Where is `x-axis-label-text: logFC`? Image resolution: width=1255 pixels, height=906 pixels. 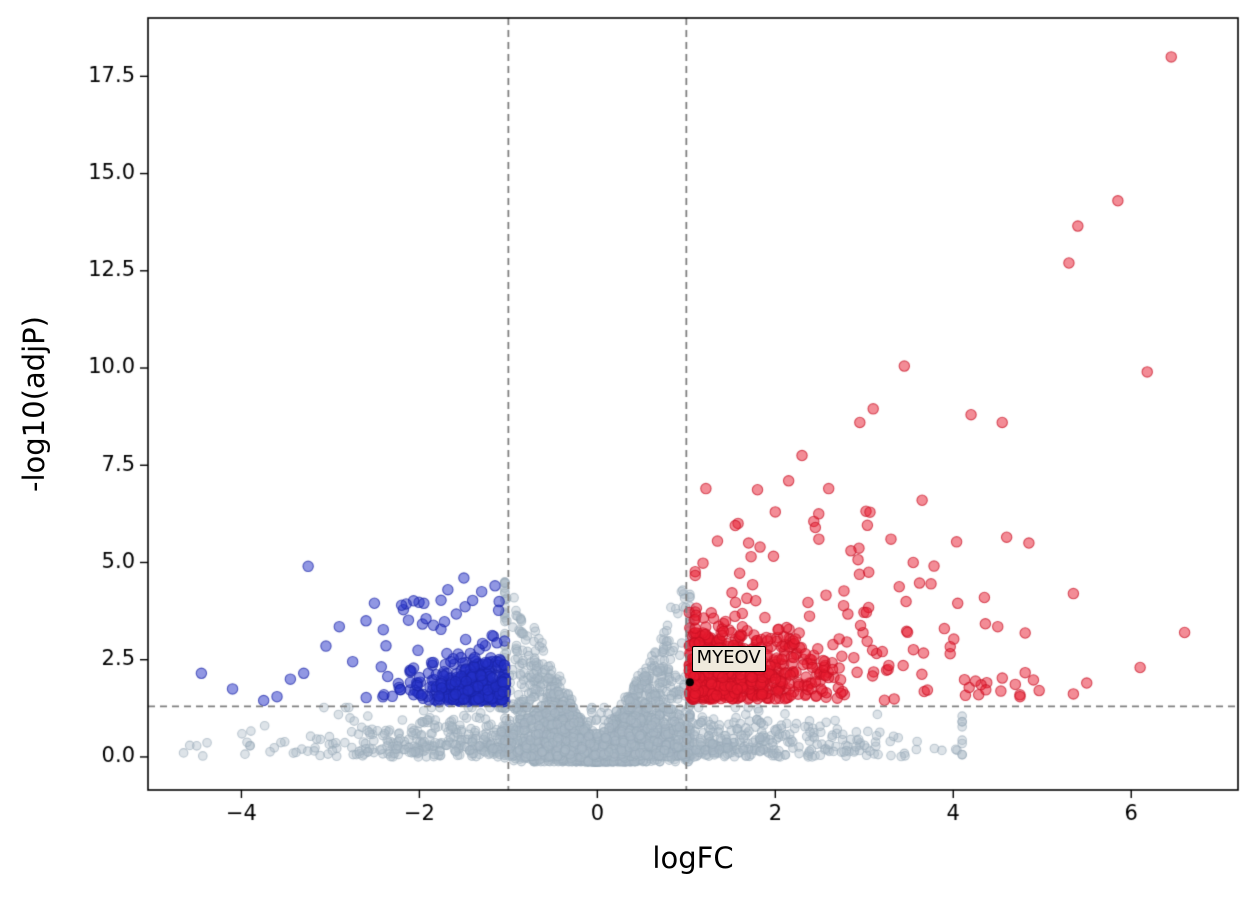 x-axis-label-text: logFC is located at coordinates (693, 858).